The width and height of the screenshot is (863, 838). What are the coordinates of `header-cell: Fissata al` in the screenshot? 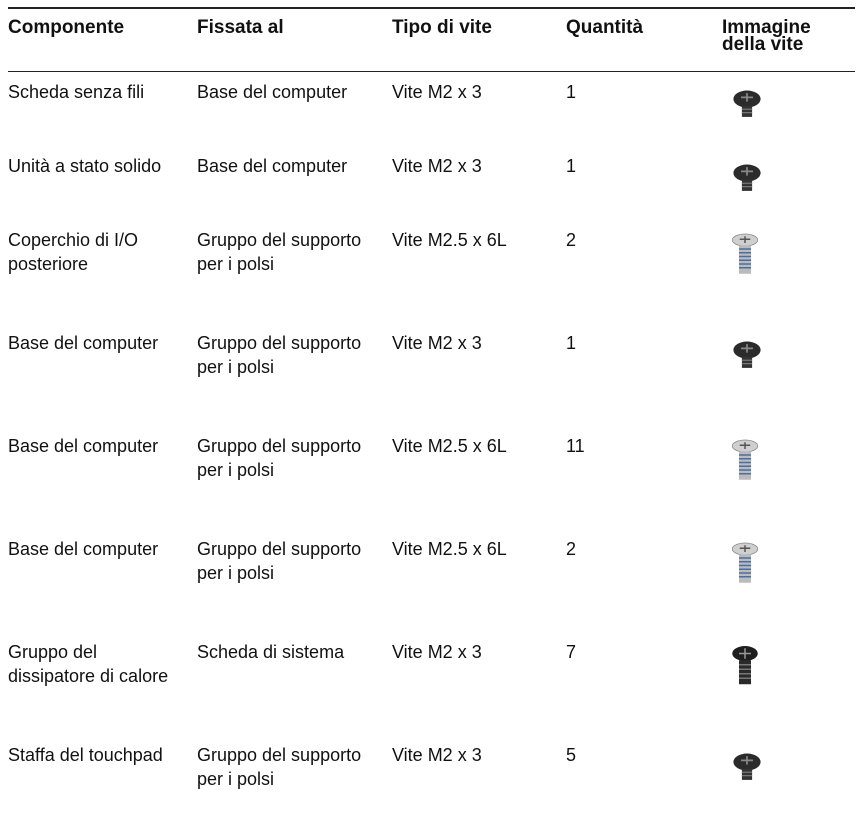 It's located at (294, 39).